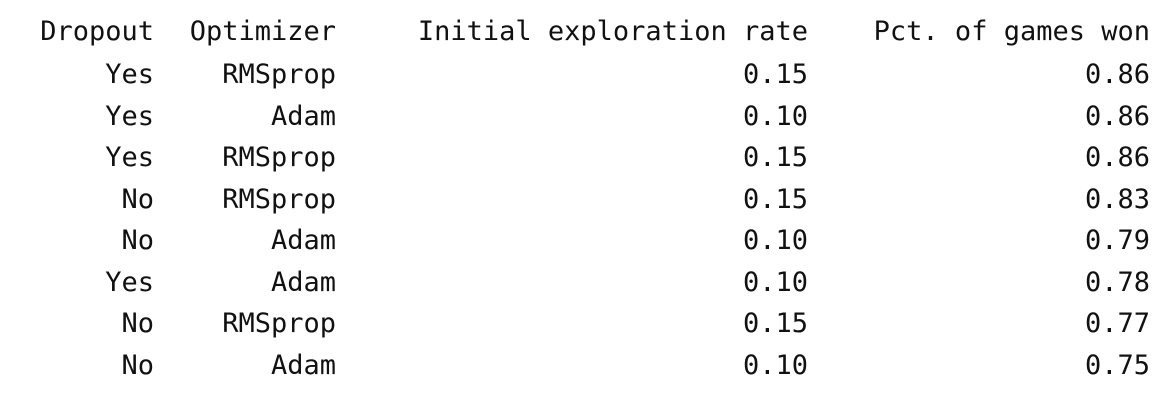 The height and width of the screenshot is (402, 1158). Describe the element at coordinates (1117, 282) in the screenshot. I see `cell-pct-games-won: 0.78` at that location.